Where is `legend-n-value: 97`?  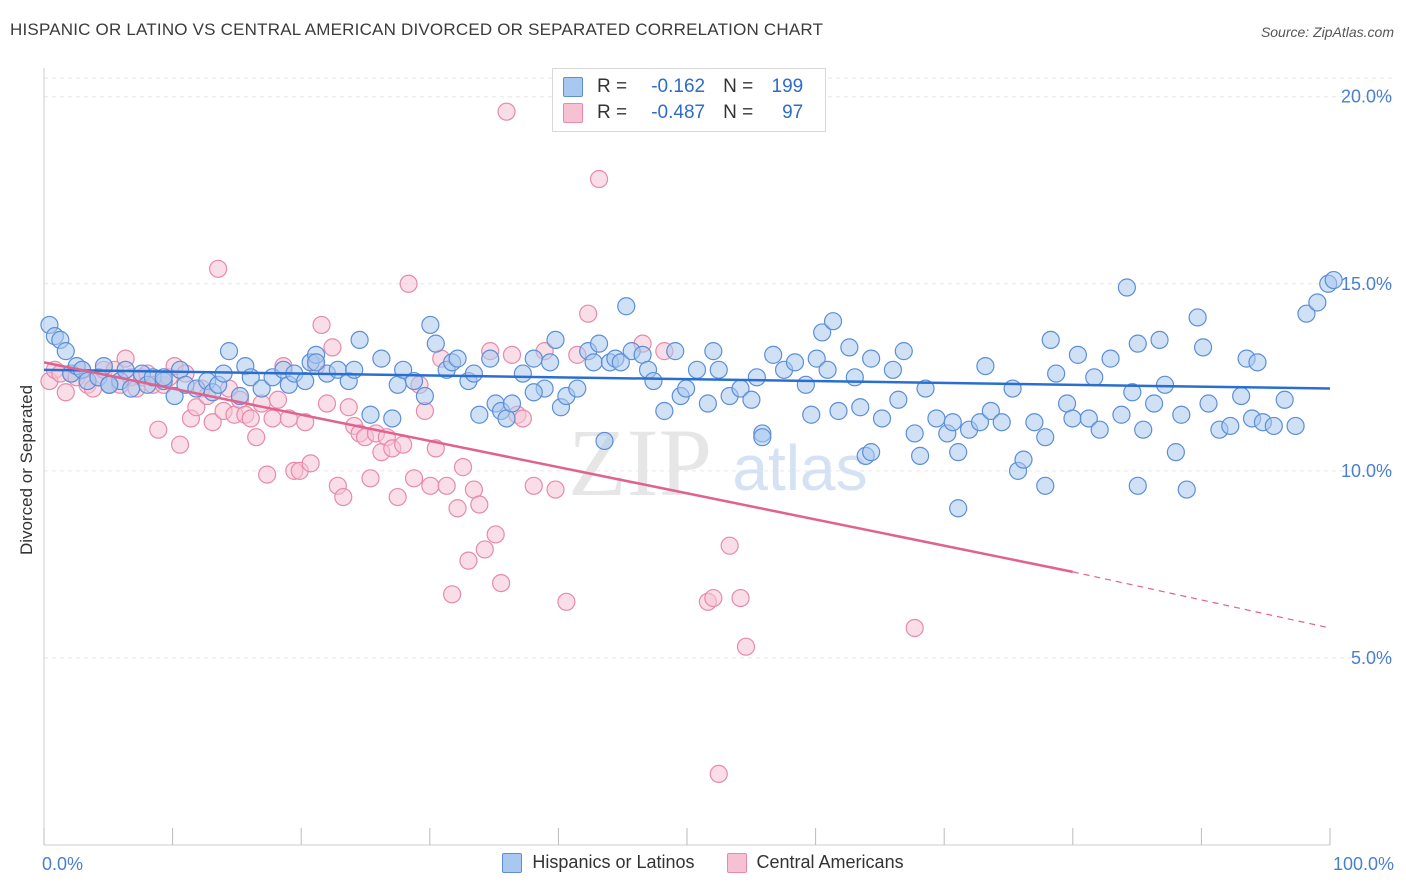
legend-n-value: 97 is located at coordinates (793, 112).